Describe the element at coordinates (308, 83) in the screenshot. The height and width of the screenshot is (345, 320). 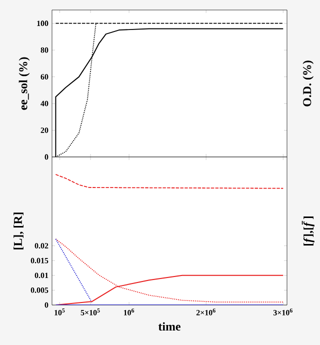
I see `y2-axis-title: O.D. (%)` at that location.